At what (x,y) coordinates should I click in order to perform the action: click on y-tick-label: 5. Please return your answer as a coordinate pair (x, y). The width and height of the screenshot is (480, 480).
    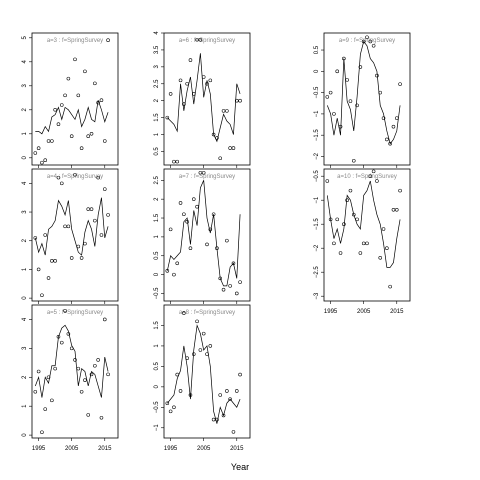
    Looking at the image, I should click on (25, 37).